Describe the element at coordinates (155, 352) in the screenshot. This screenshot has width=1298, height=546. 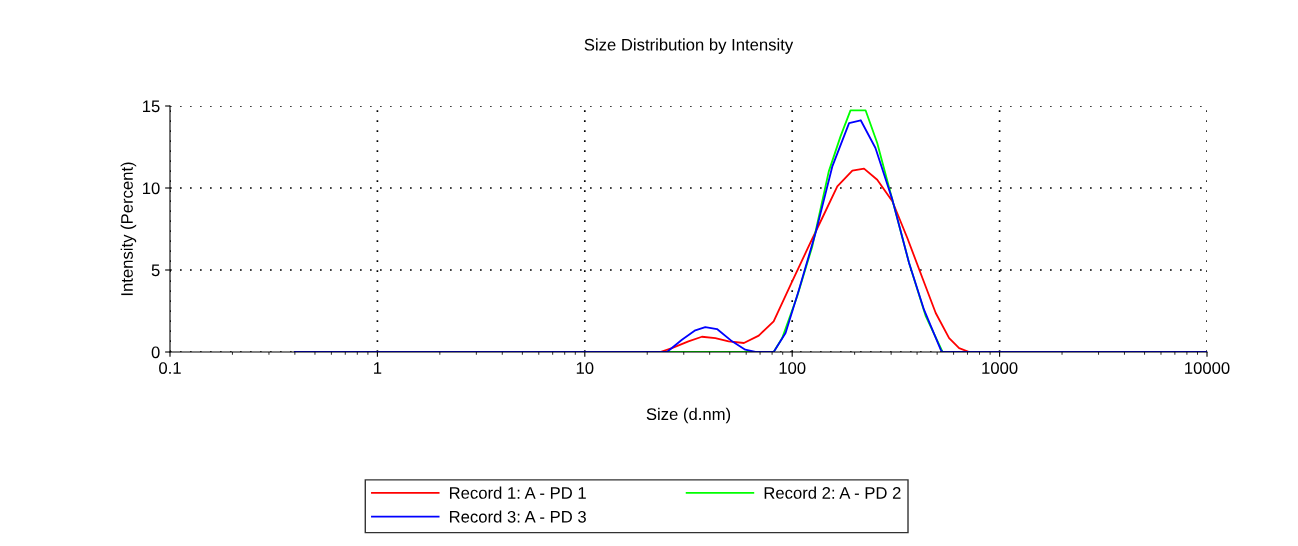
I see `y-tick-label: 0` at that location.